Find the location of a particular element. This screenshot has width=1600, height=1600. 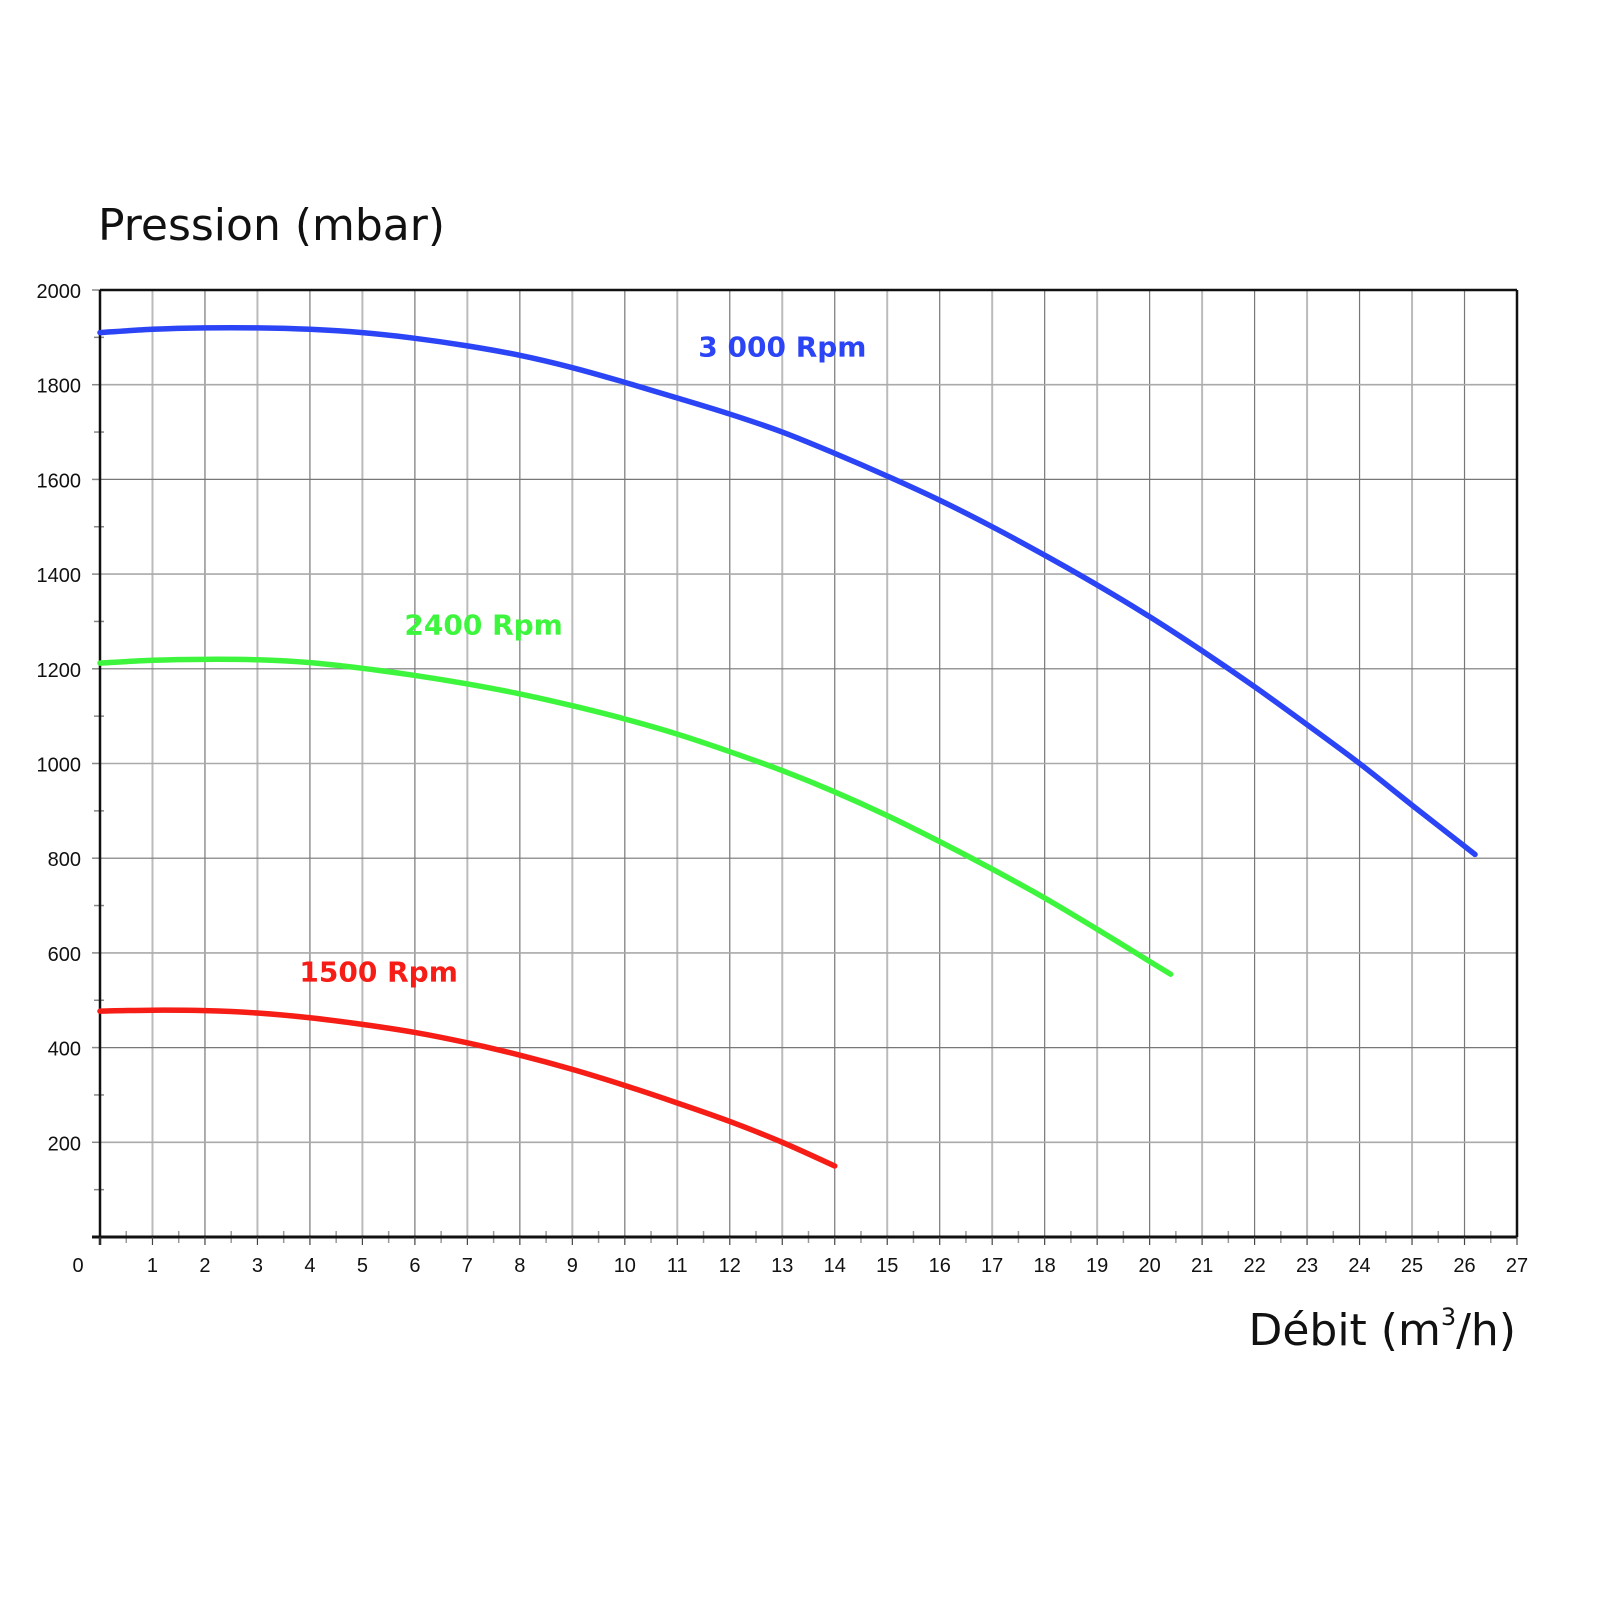

x-tick-label: 4 is located at coordinates (309, 1266).